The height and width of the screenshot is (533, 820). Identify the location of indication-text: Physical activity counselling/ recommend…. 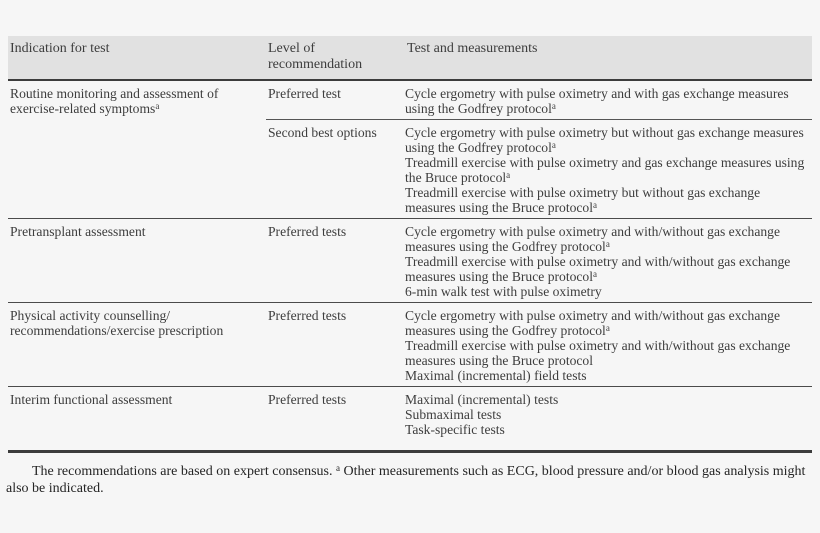
(117, 323).